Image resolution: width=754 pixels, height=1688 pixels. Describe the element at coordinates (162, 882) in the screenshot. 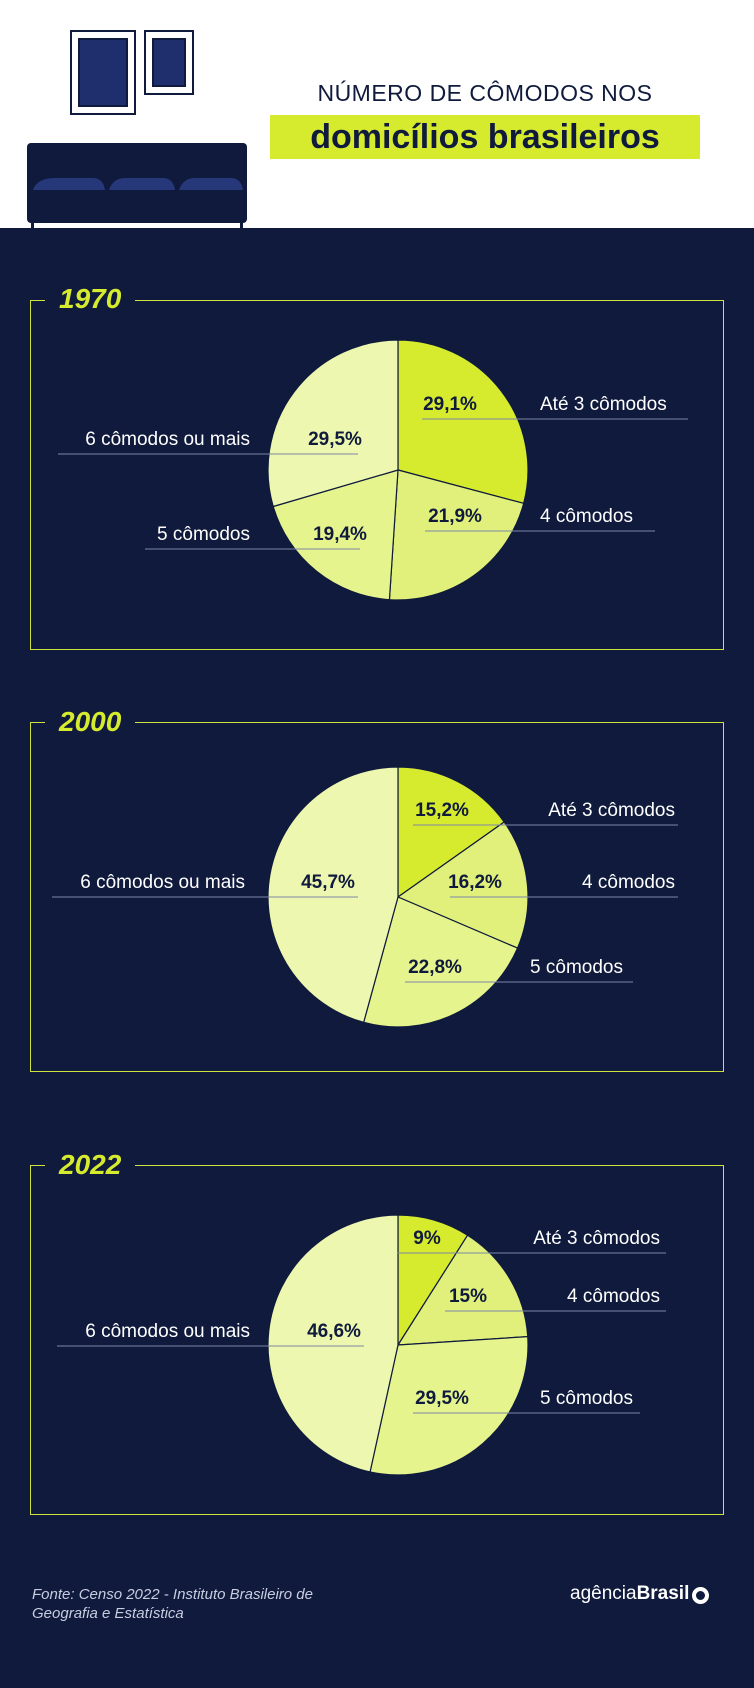

I see `category-label-2000-3: 6 cômodos ou mais` at that location.